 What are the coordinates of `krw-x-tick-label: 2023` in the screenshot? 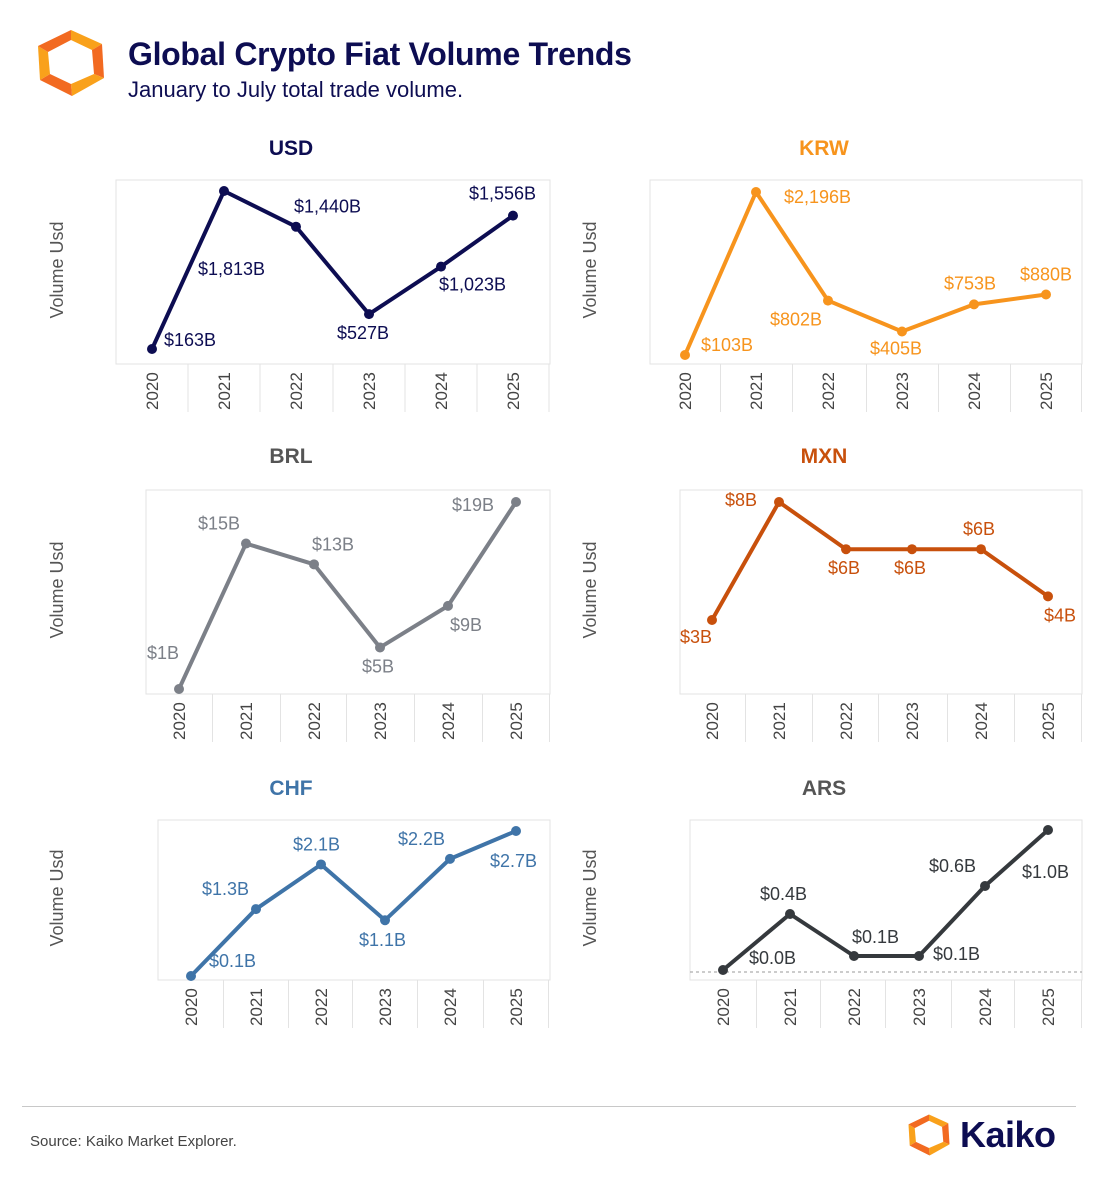 It's located at (902, 391).